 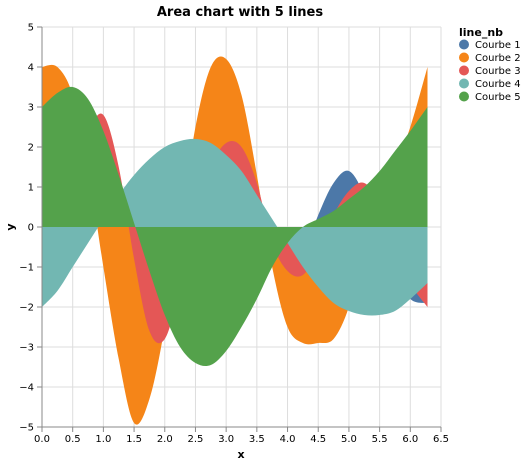 What do you see at coordinates (165, 439) in the screenshot?
I see `x-tick-label: 2.0` at bounding box center [165, 439].